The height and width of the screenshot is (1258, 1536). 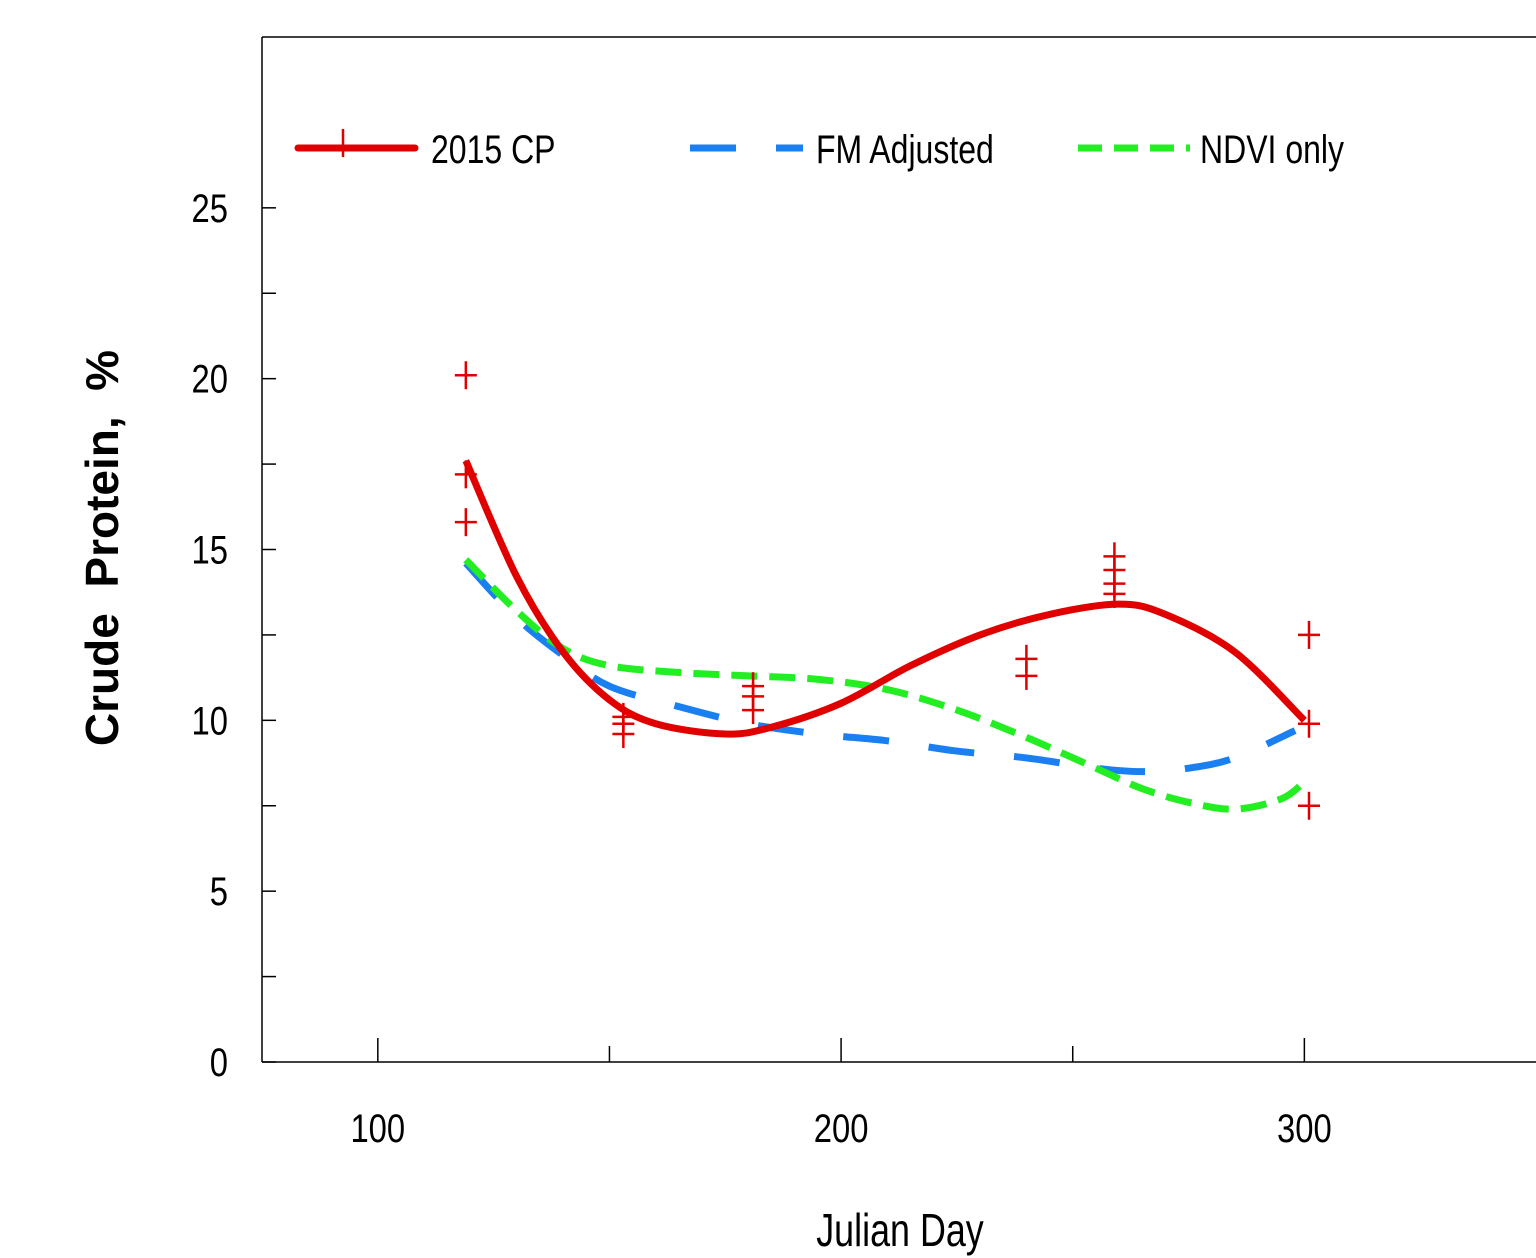 What do you see at coordinates (900, 1230) in the screenshot?
I see `x-axis-title: Julian Day` at bounding box center [900, 1230].